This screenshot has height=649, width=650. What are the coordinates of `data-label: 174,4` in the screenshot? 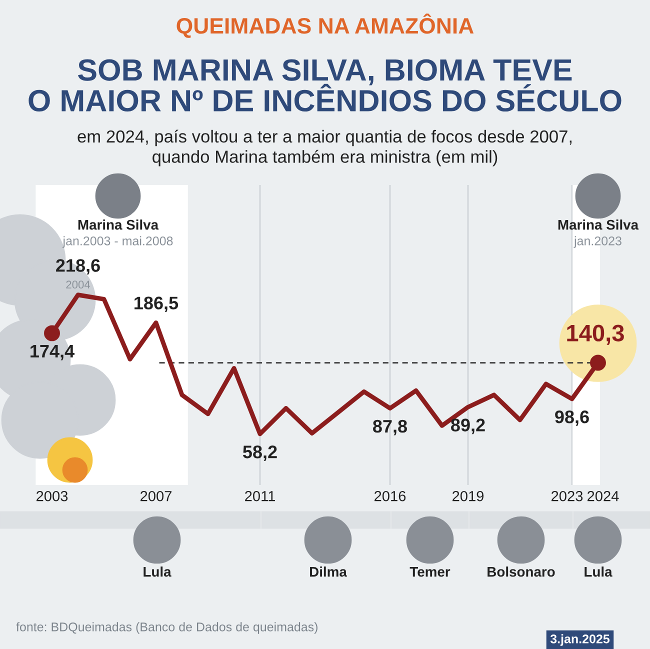 It's located at (52, 352).